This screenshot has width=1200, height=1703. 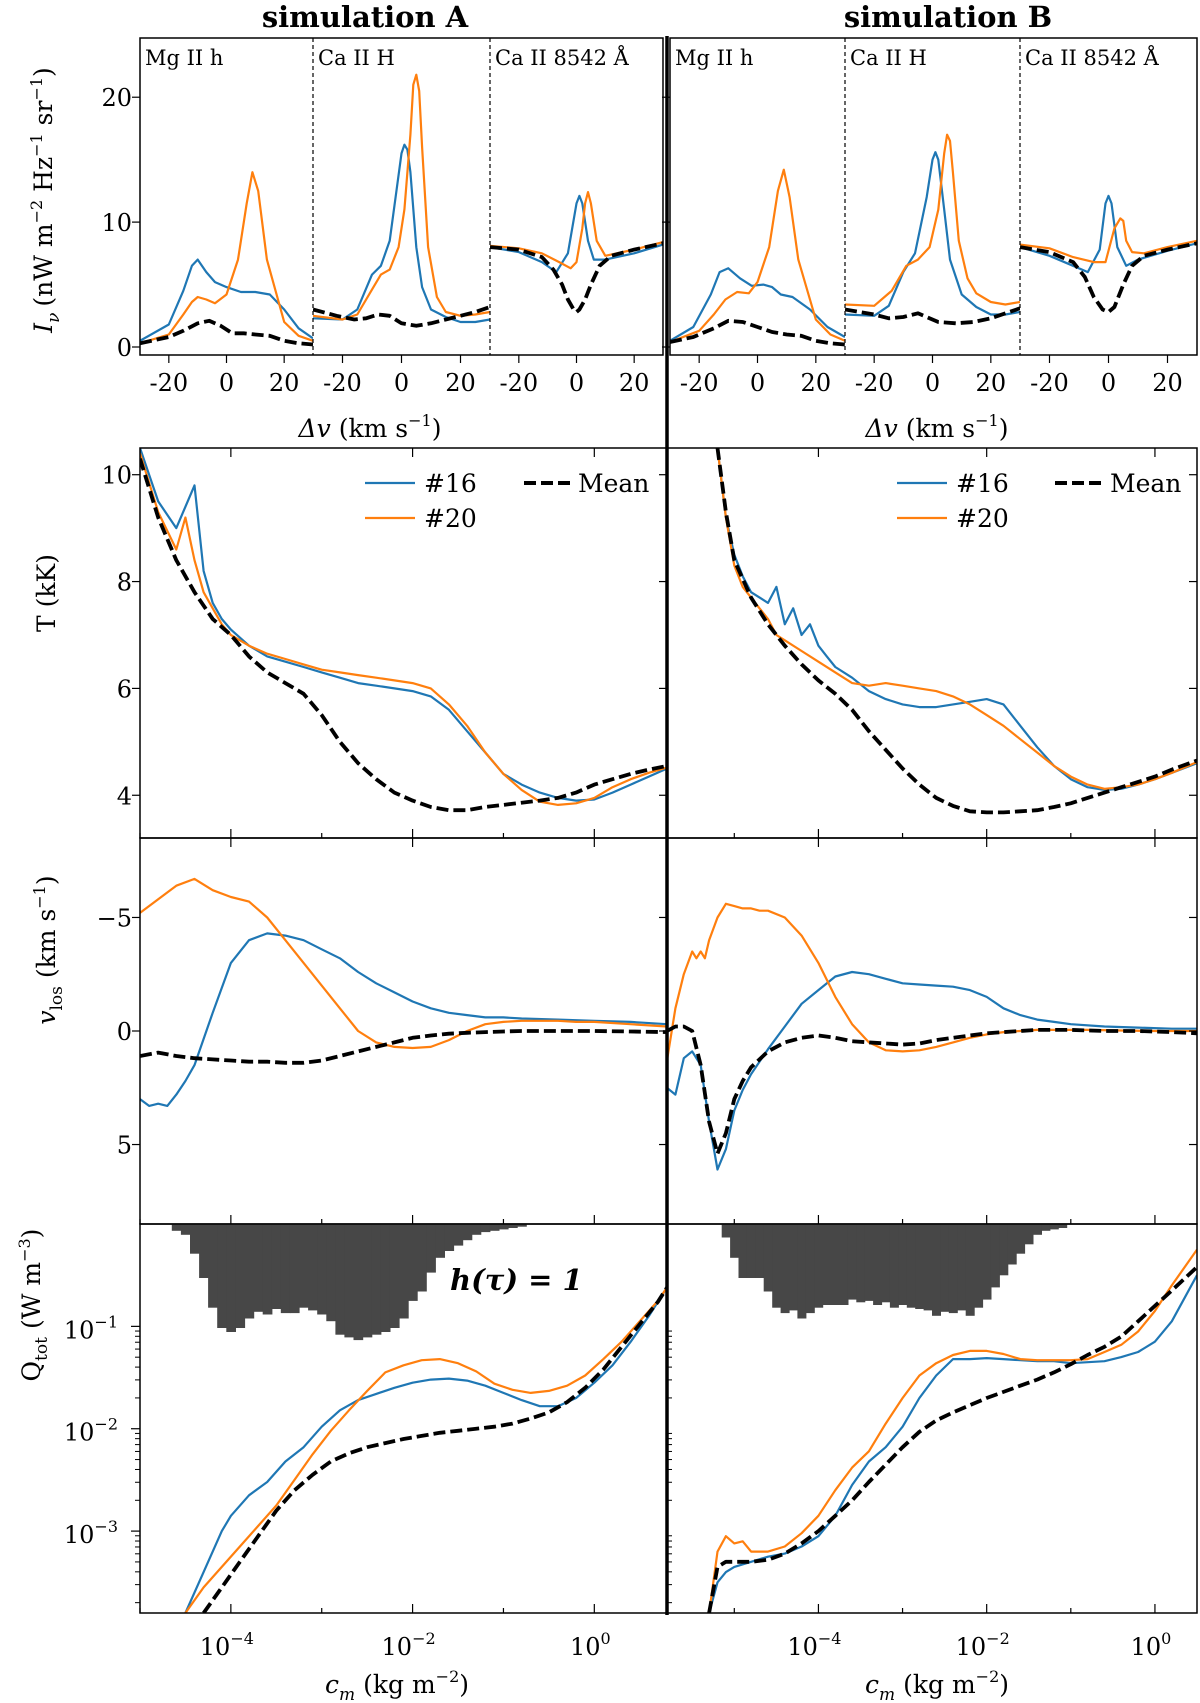 What do you see at coordinates (116, 223) in the screenshot?
I see `spec-ytick-label-1: 10` at bounding box center [116, 223].